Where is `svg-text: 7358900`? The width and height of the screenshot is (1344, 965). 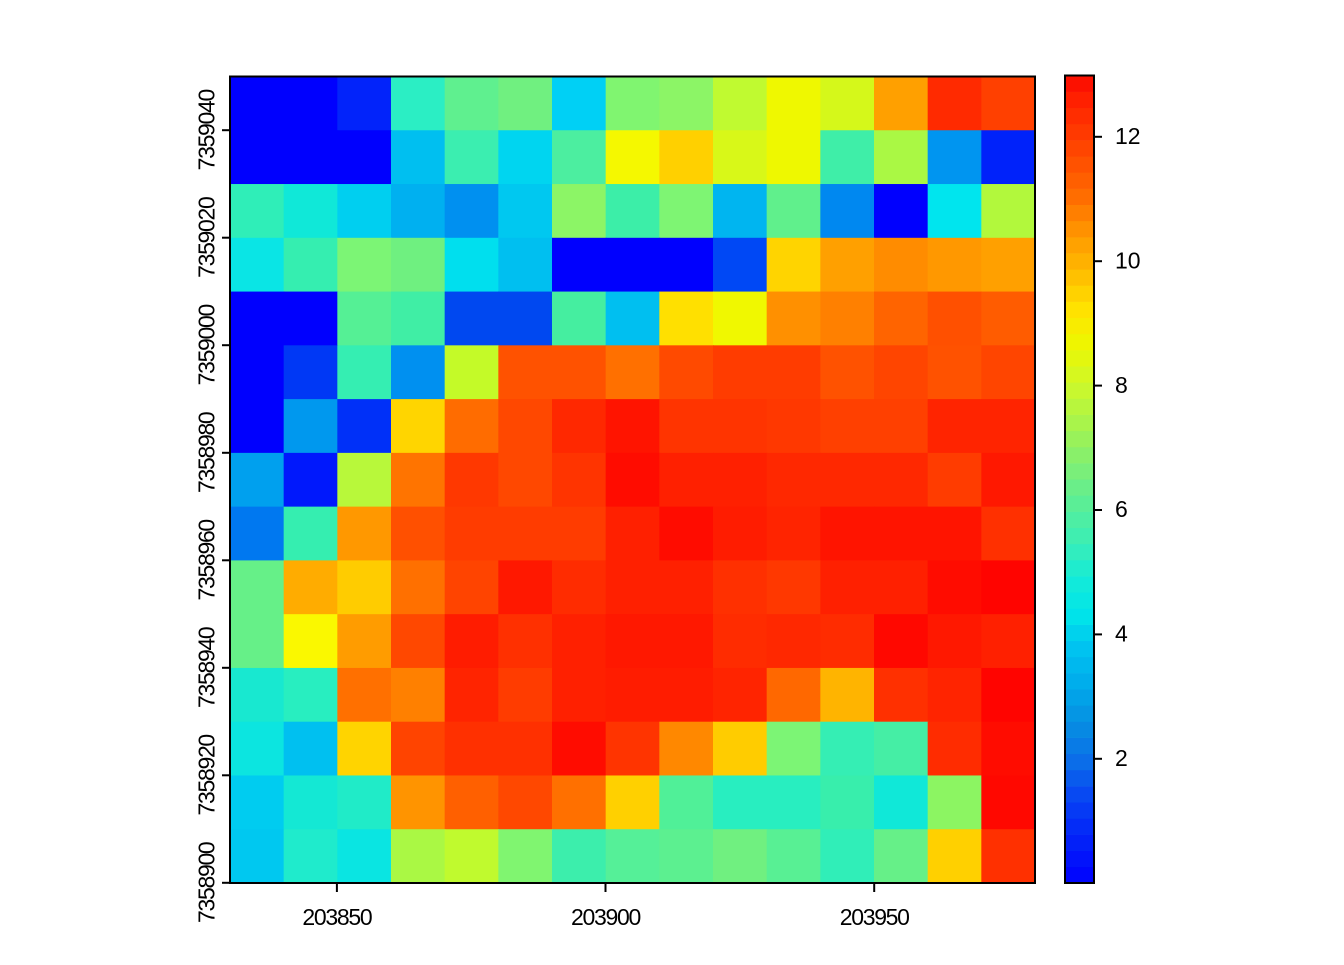 svg-text: 7358900 is located at coordinates (207, 882).